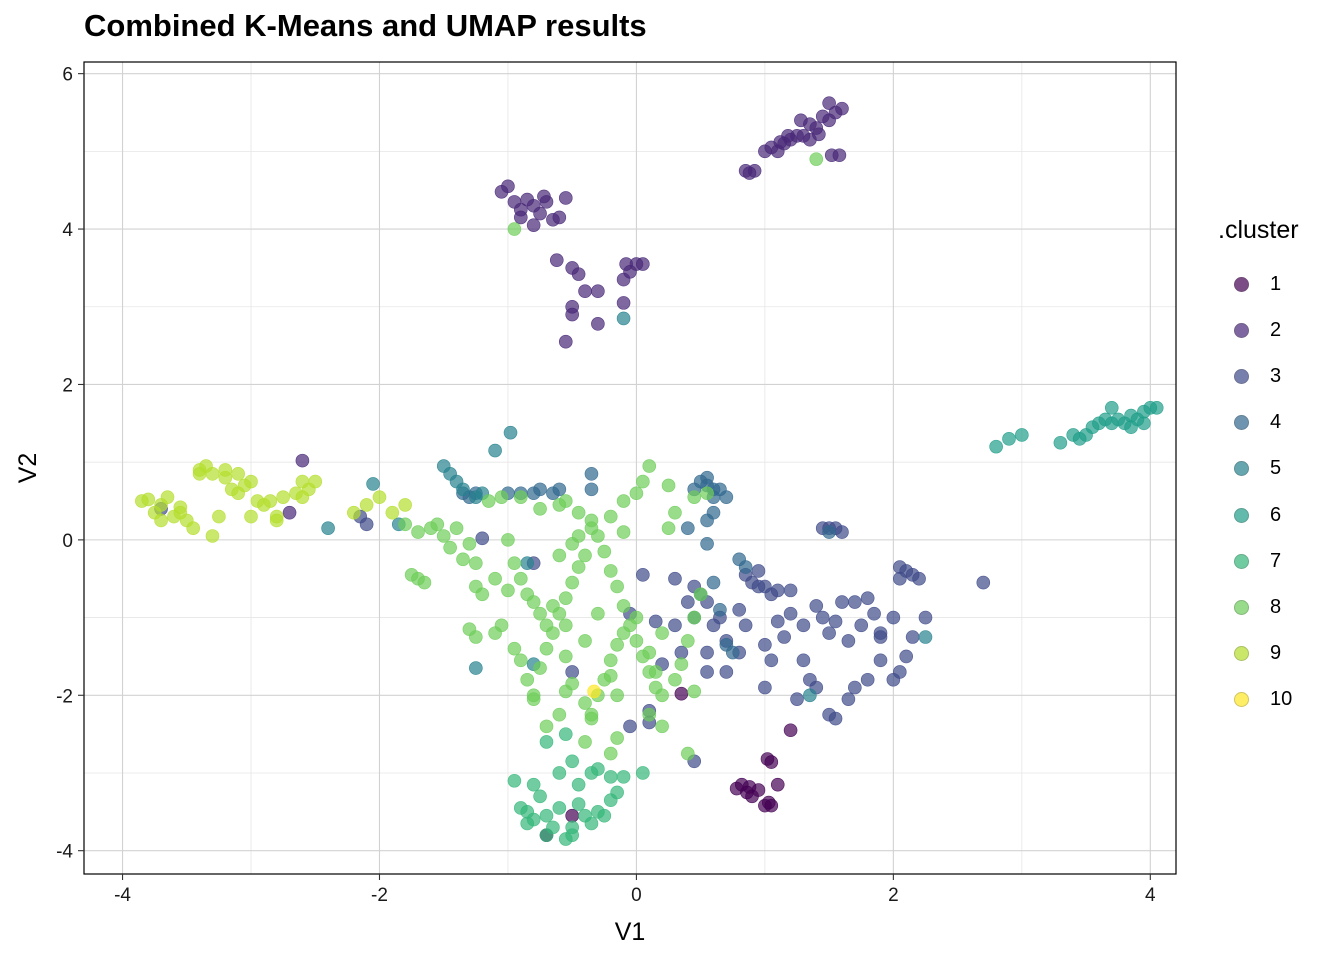 Image resolution: width=1344 pixels, height=960 pixels. What do you see at coordinates (1258, 700) in the screenshot?
I see `legend-item-10: 10` at bounding box center [1258, 700].